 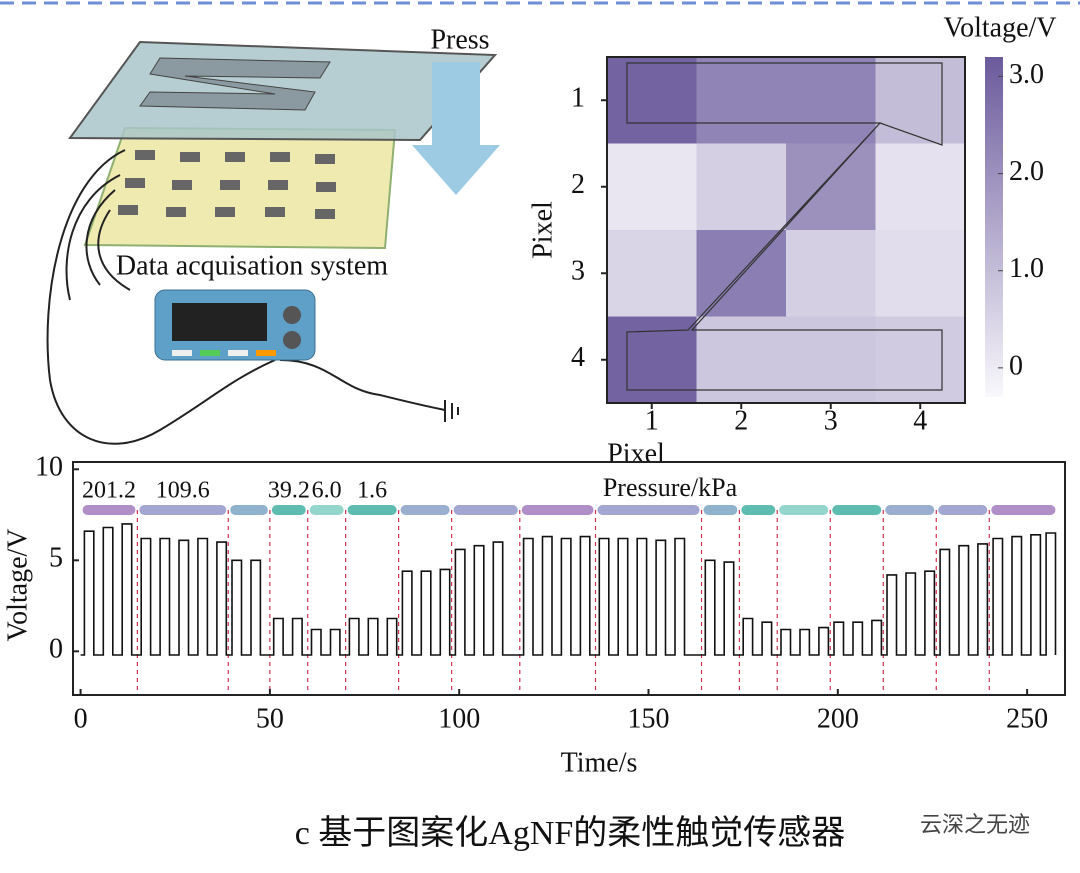 I want to click on y-tick-label: 10, so click(x=49, y=467).